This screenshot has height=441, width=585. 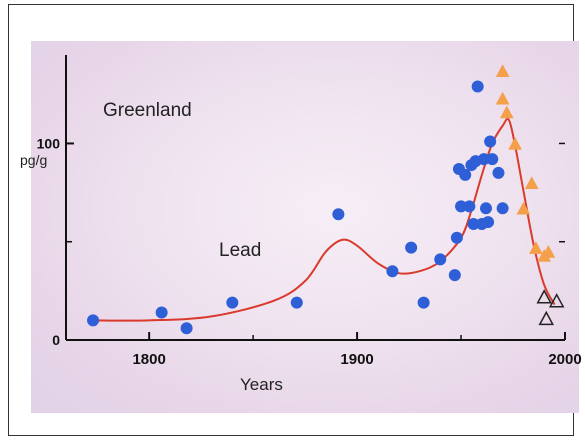 I want to click on x-tick-label: 1800, so click(x=148, y=359).